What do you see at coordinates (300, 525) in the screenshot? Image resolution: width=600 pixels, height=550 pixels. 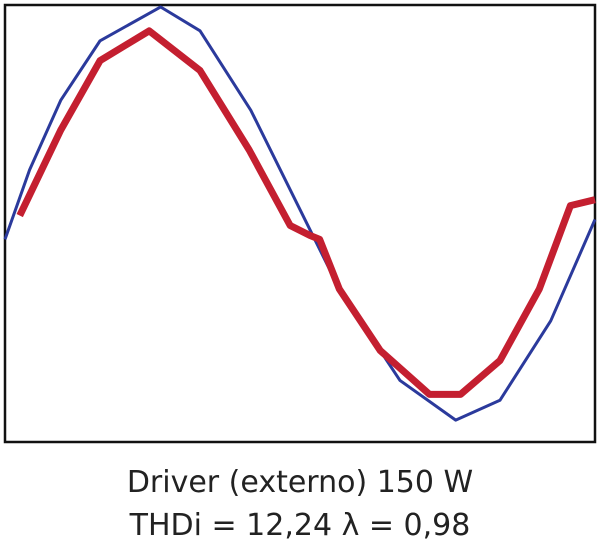 I see `chart-subtitle: THDi = 12,24 λ = 0,98` at bounding box center [300, 525].